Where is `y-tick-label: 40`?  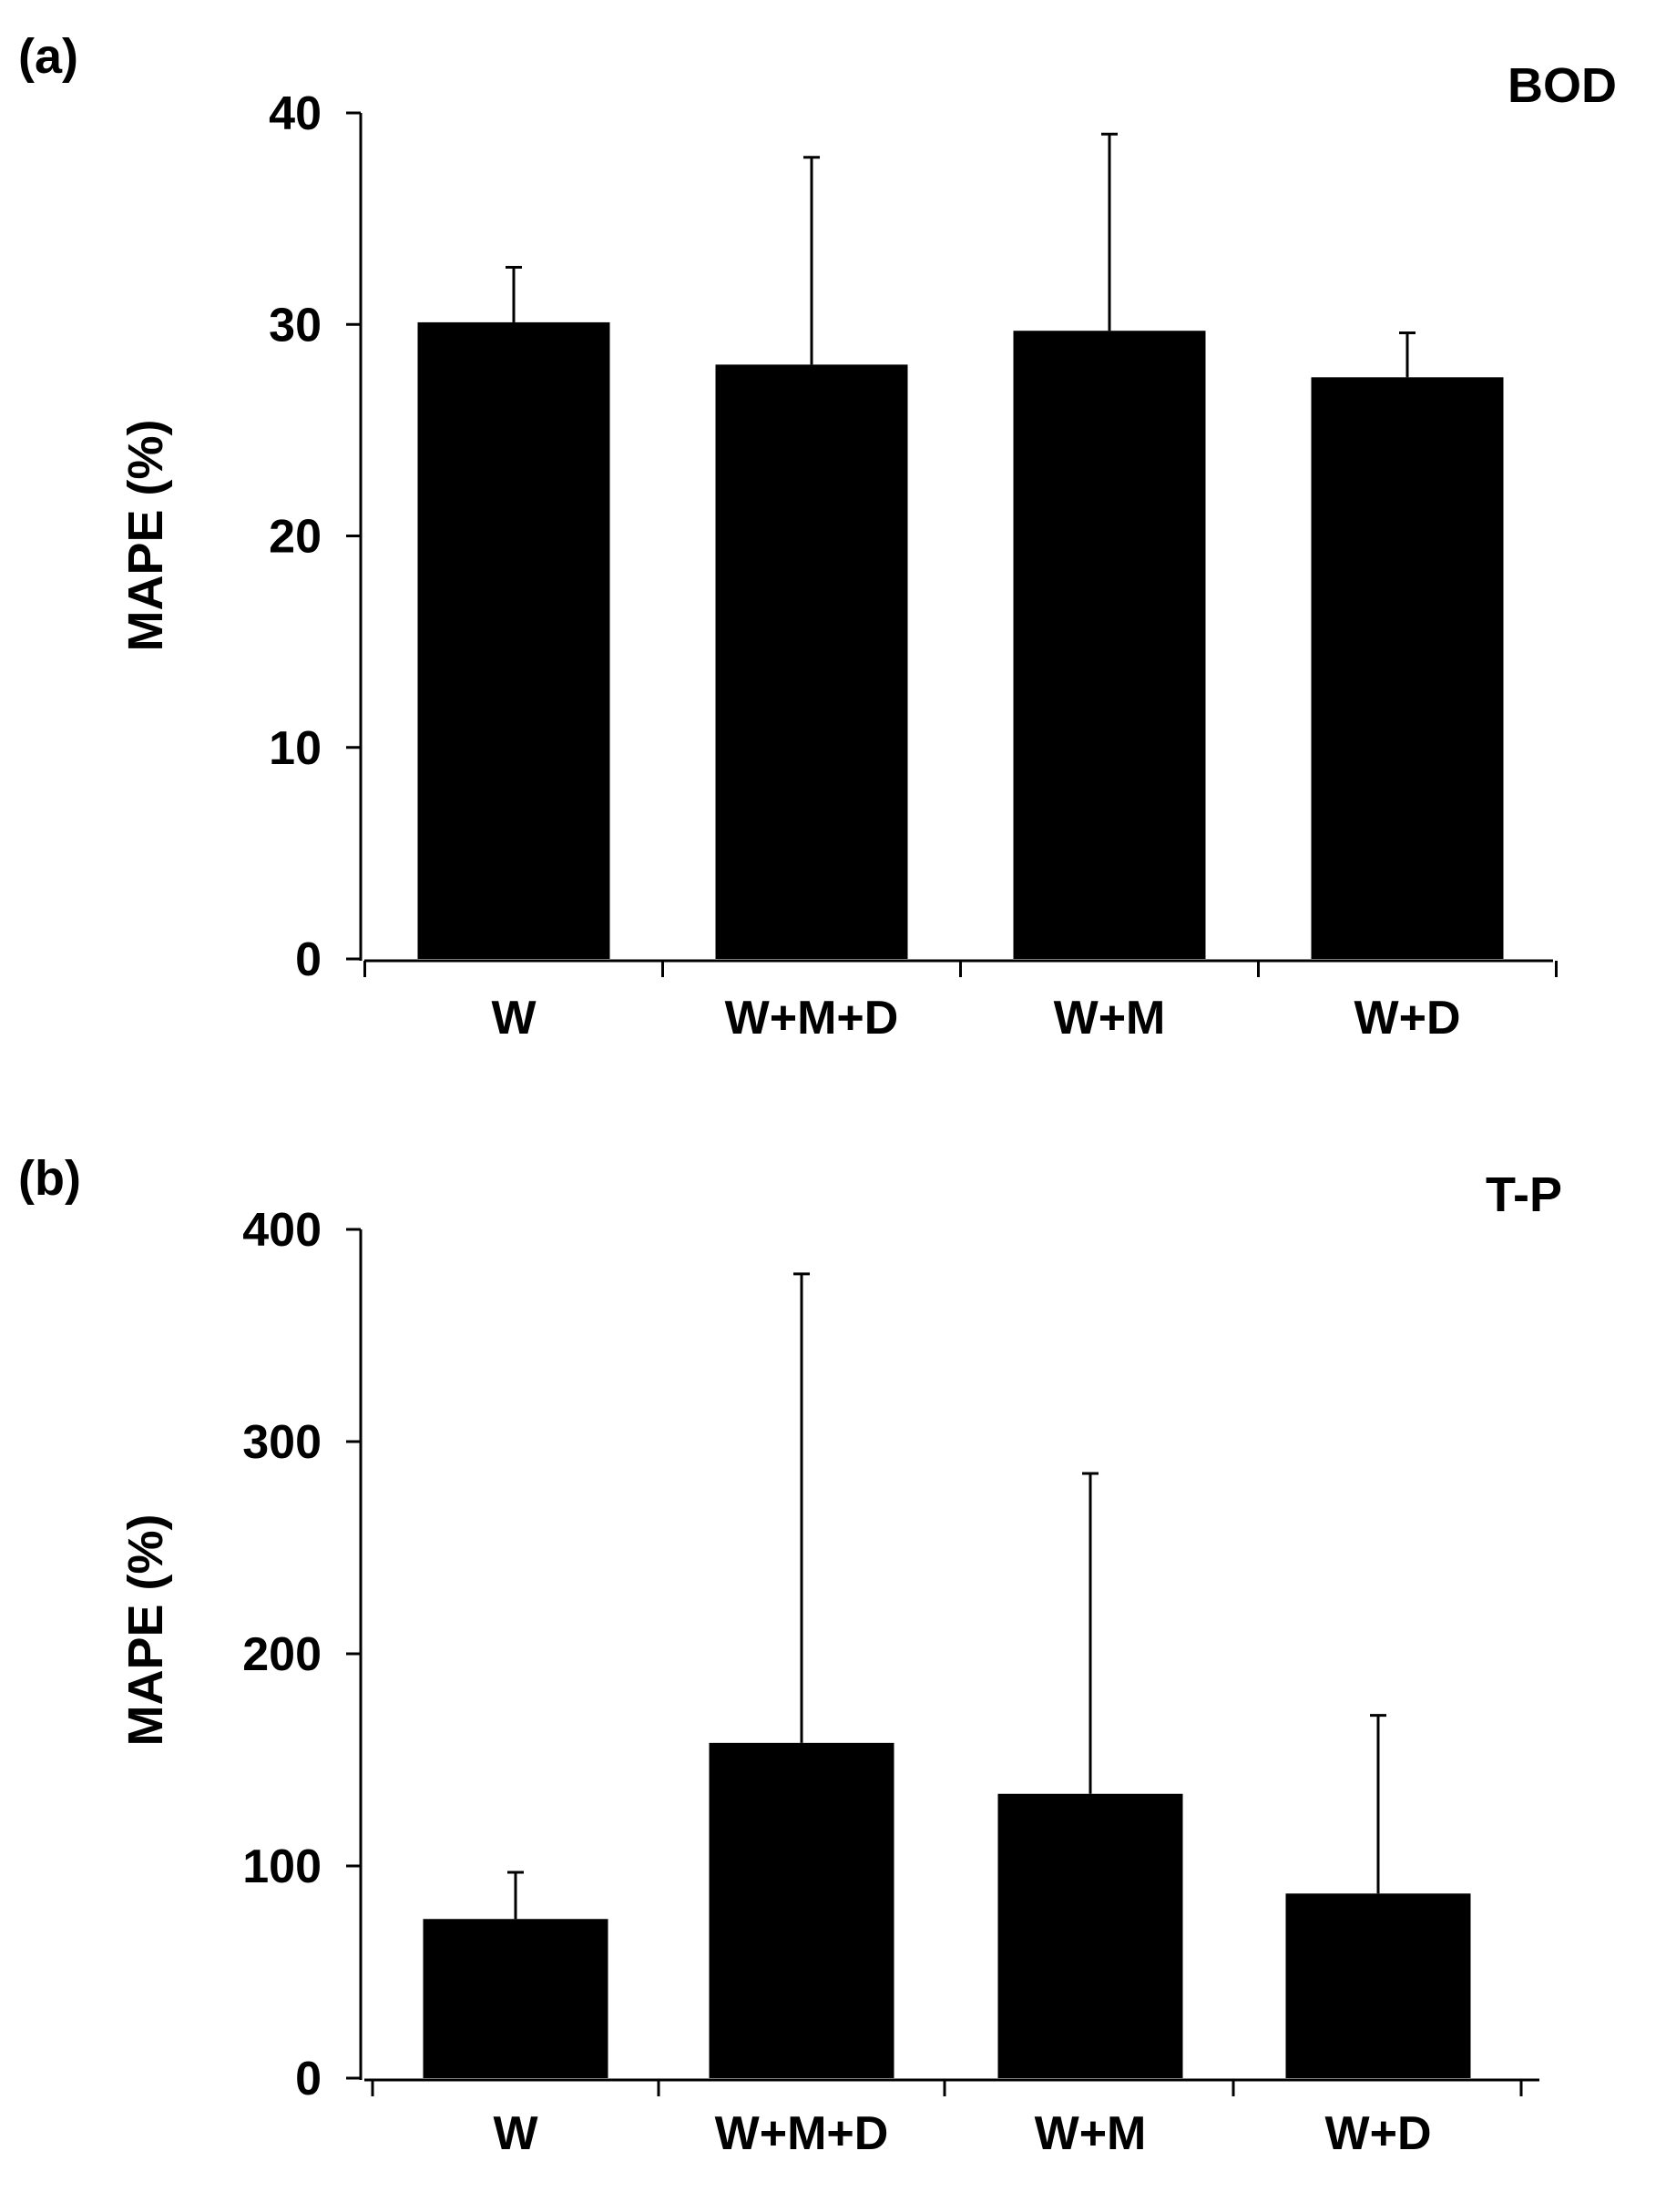 y-tick-label: 40 is located at coordinates (295, 114).